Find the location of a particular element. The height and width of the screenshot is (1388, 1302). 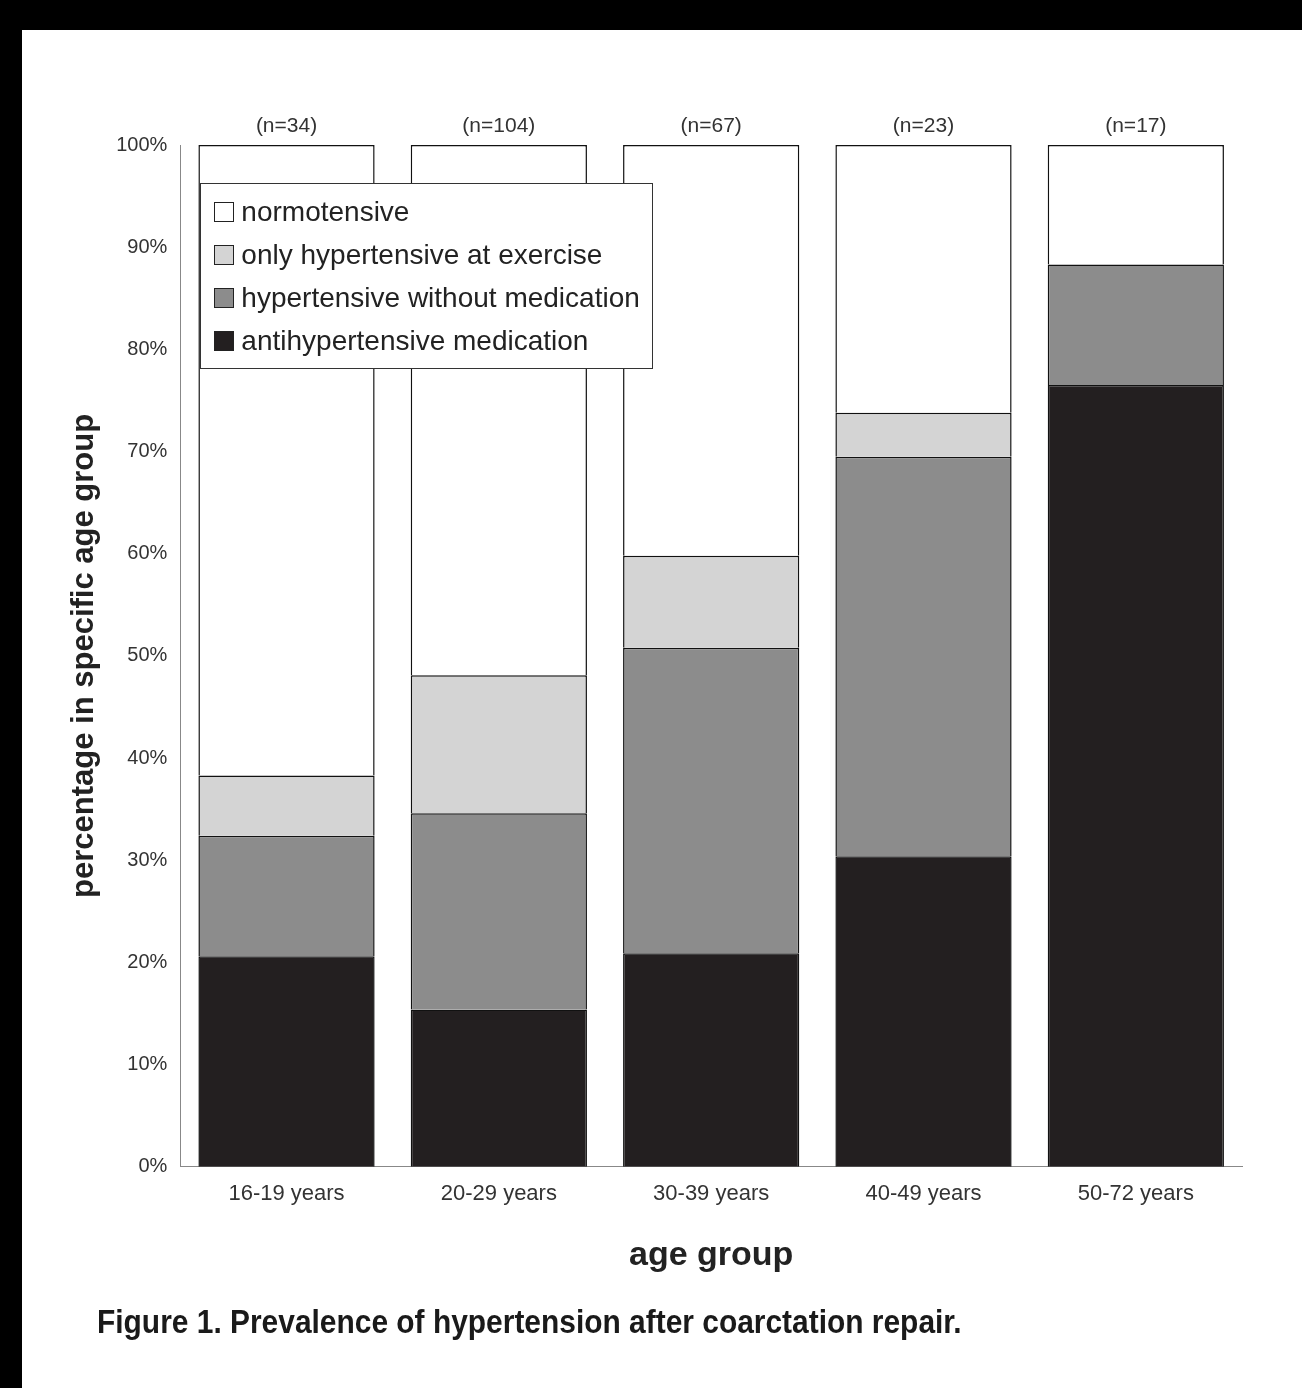

y-tick-label: 70% is located at coordinates (147, 450).